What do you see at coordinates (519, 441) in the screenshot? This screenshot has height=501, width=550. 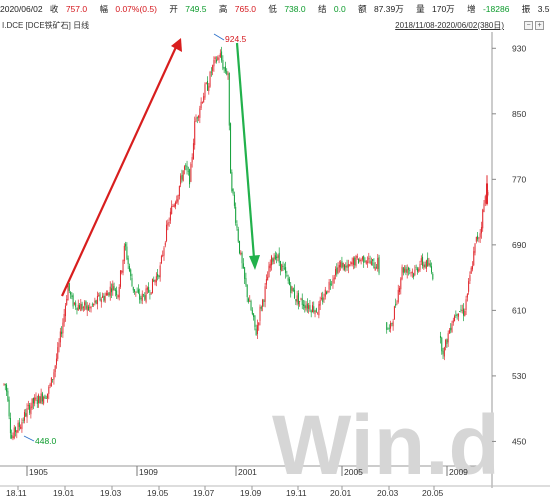 I see `y-tick-label: 450` at bounding box center [519, 441].